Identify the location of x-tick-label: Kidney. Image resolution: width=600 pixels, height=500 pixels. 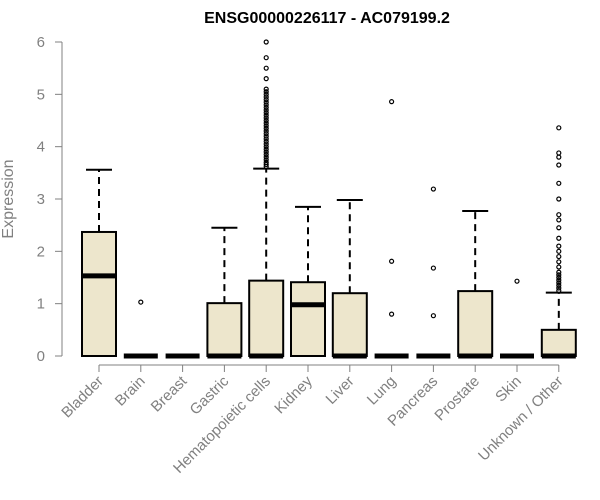
(293, 394).